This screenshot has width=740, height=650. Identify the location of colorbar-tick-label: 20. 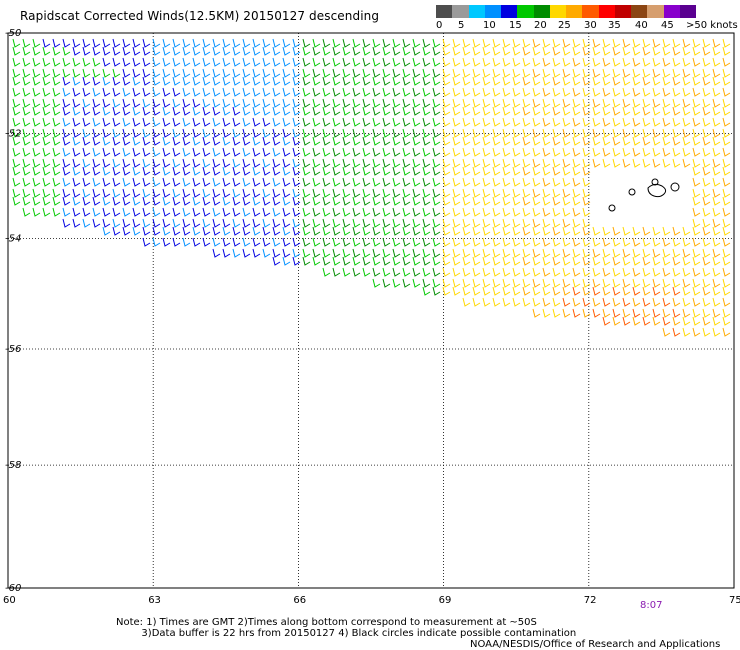
(540, 25).